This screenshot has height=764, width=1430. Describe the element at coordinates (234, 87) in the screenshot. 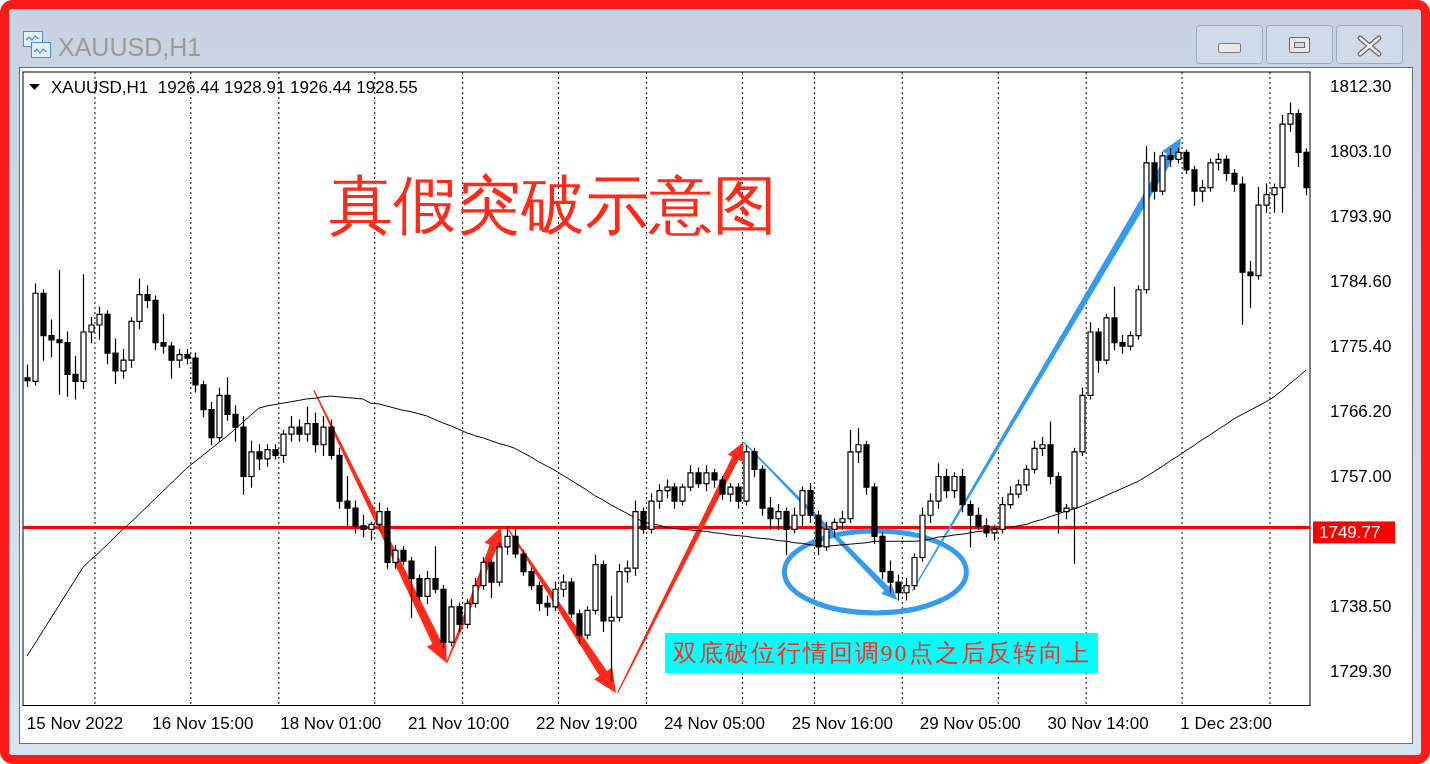

I see `chart-subtitle: XAUUSD,H1 1926.44 1928.91 1926.44 1928.55` at that location.